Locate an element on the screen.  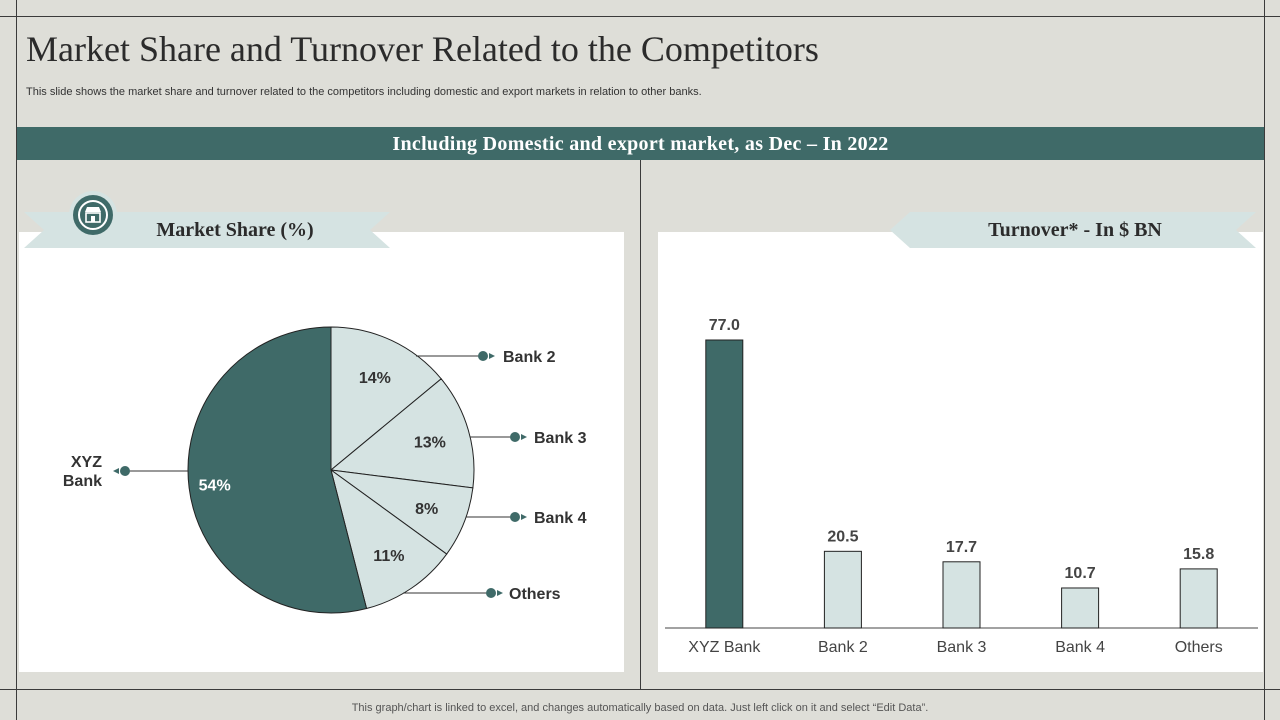
x-tick-label: Others is located at coordinates (1199, 647).